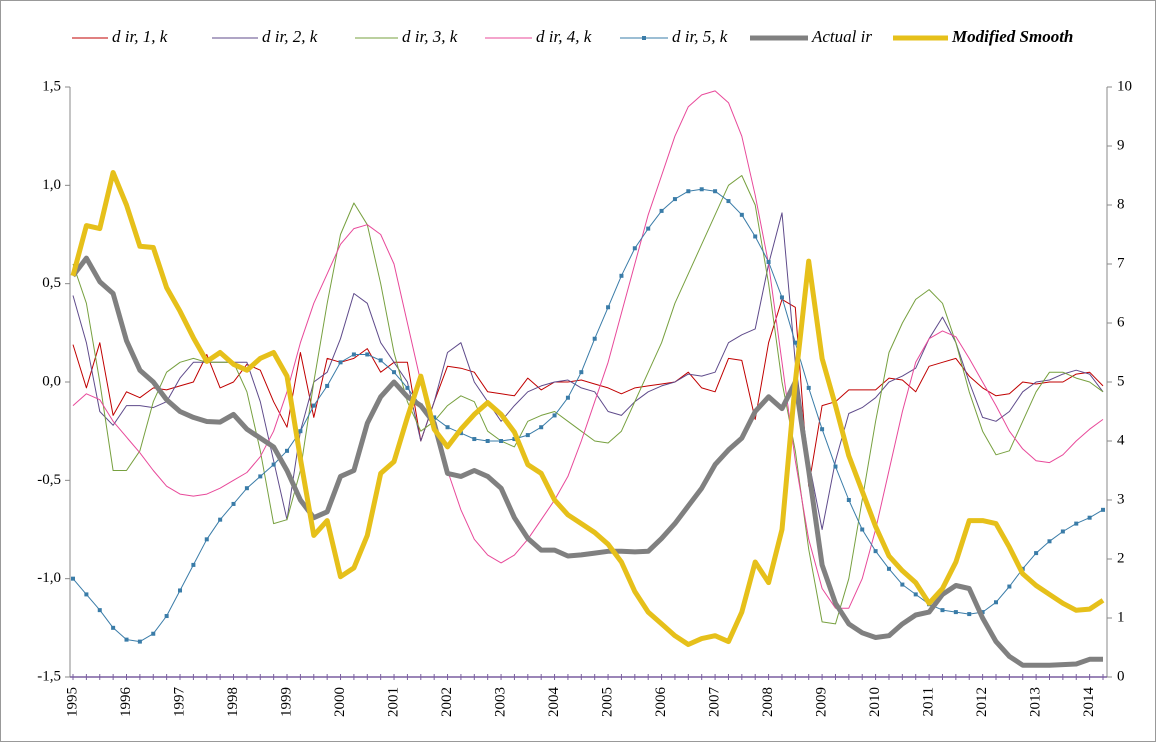  I want to click on x-tick-label: 1996, so click(126, 702).